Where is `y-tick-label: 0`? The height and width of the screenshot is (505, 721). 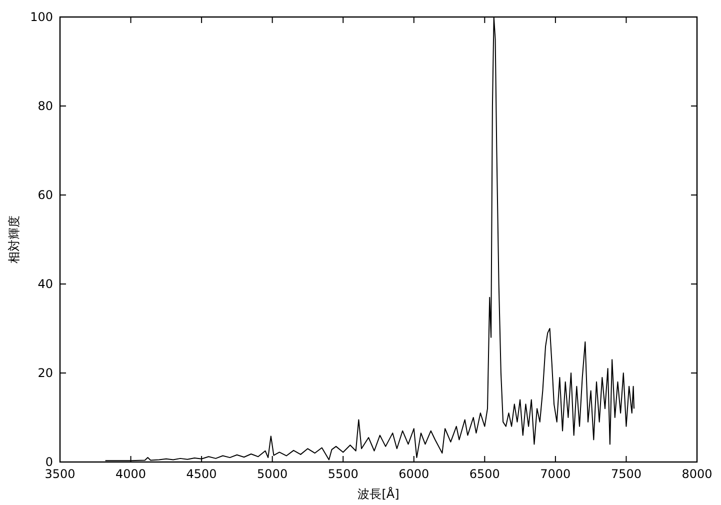
y-tick-label: 0 is located at coordinates (49, 462).